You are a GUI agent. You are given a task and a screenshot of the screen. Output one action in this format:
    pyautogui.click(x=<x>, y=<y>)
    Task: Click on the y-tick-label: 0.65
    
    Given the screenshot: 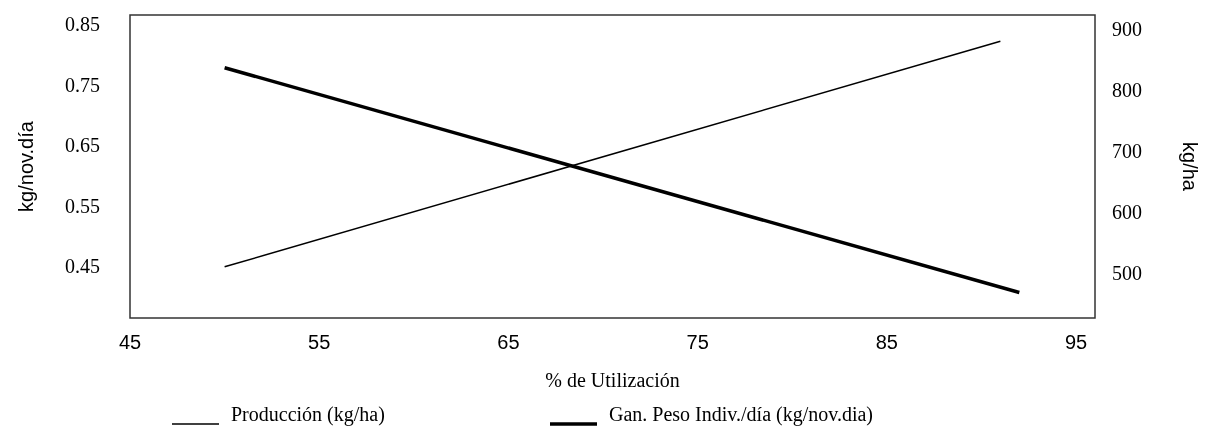 What is the action you would take?
    pyautogui.click(x=82, y=145)
    